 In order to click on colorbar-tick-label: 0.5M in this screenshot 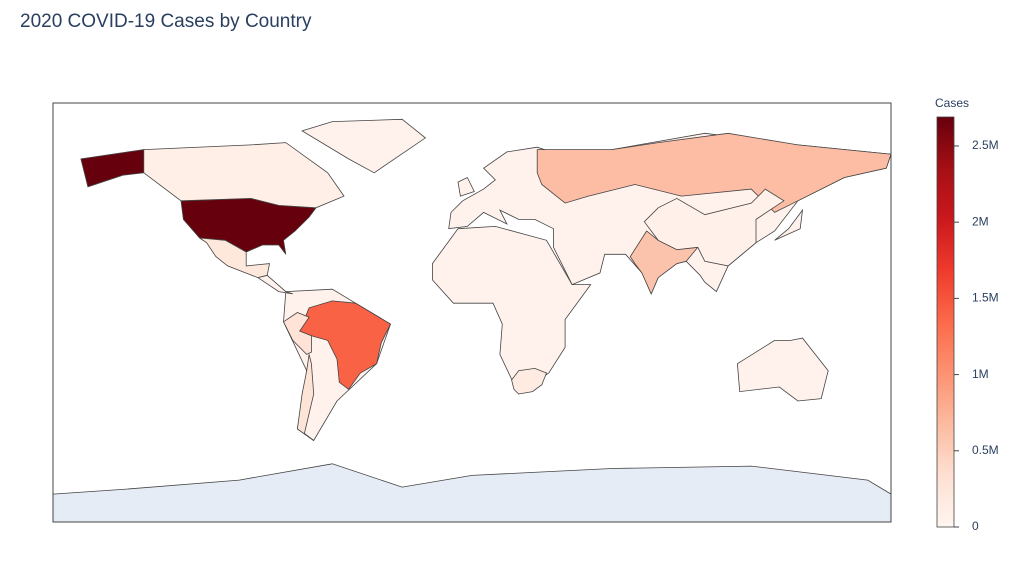, I will do `click(985, 450)`.